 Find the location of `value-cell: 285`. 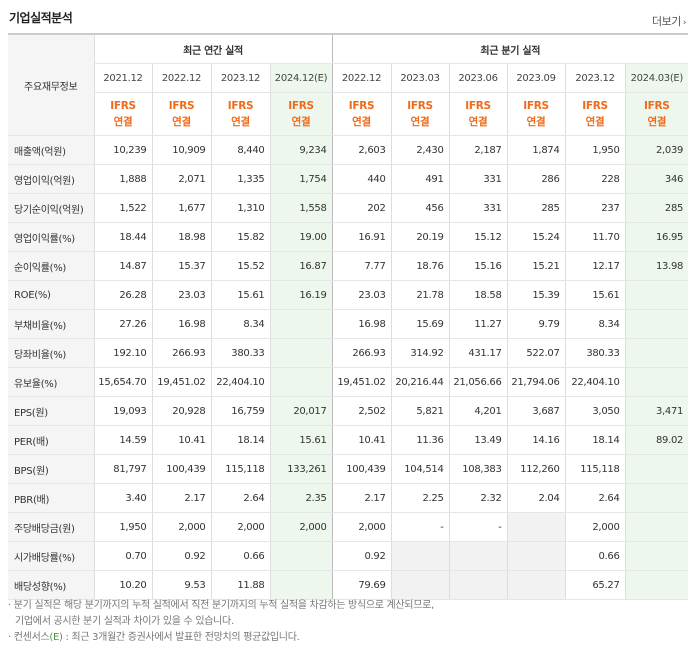

value-cell: 285 is located at coordinates (656, 208).